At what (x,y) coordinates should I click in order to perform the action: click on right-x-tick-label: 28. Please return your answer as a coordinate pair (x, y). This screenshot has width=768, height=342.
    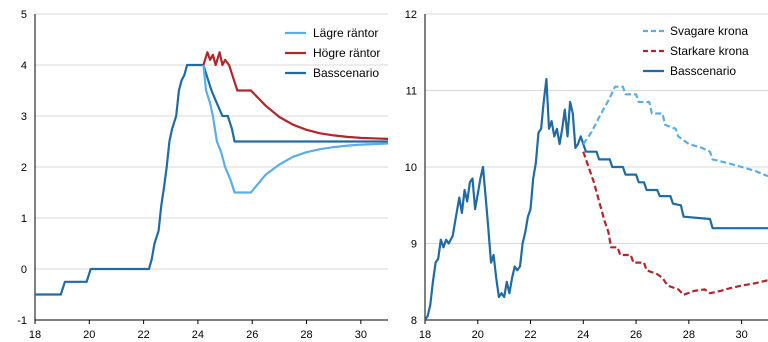
    Looking at the image, I should click on (689, 335).